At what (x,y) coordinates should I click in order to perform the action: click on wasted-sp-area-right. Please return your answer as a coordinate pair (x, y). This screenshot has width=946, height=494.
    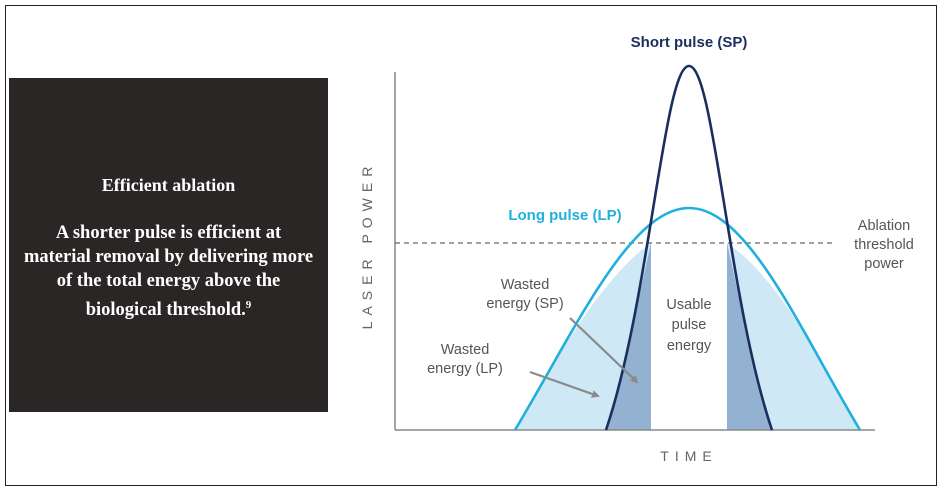
    Looking at the image, I should click on (749, 336).